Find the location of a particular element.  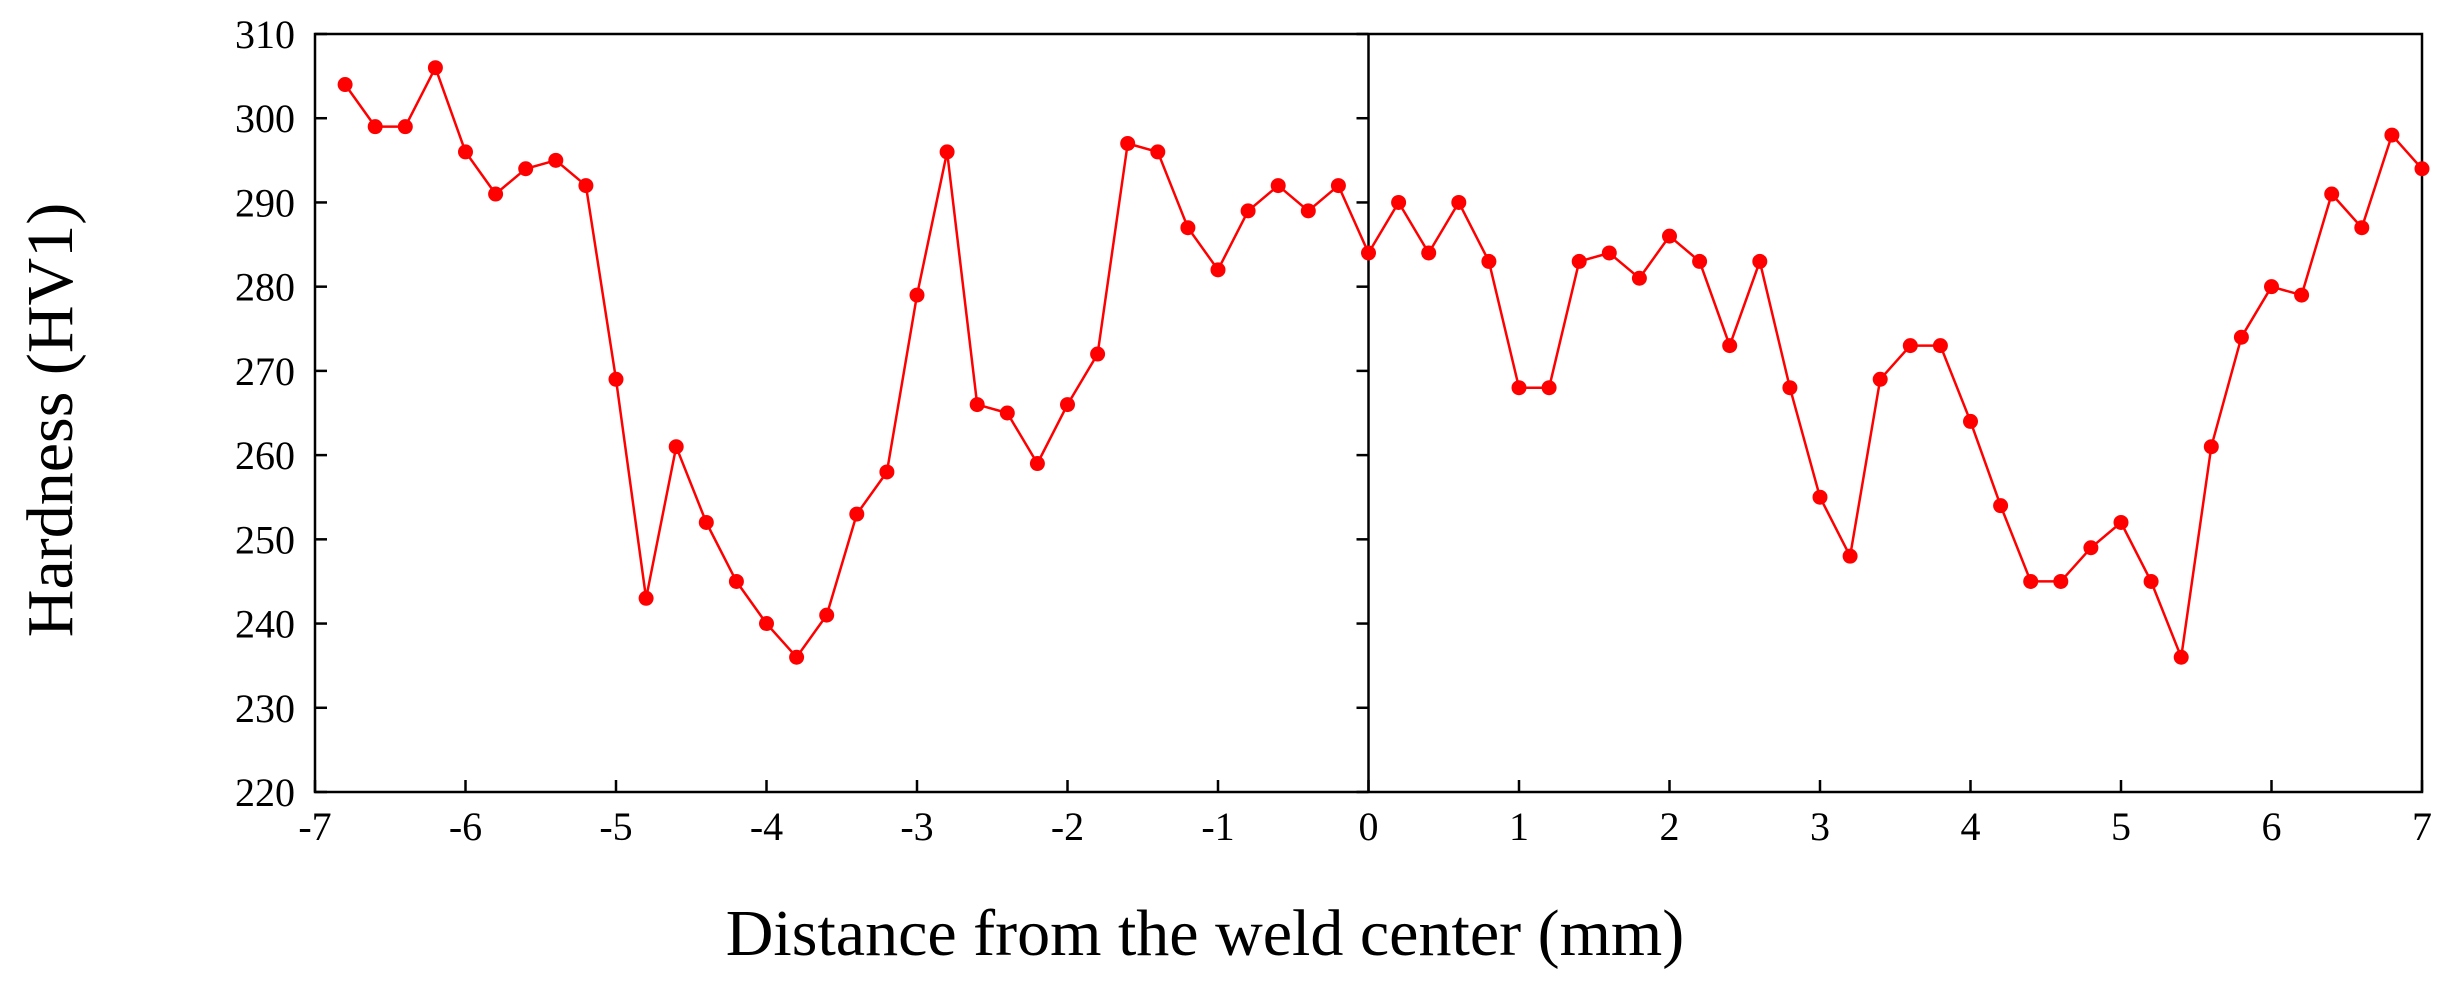

x-tick-label: 0 is located at coordinates (1369, 826).